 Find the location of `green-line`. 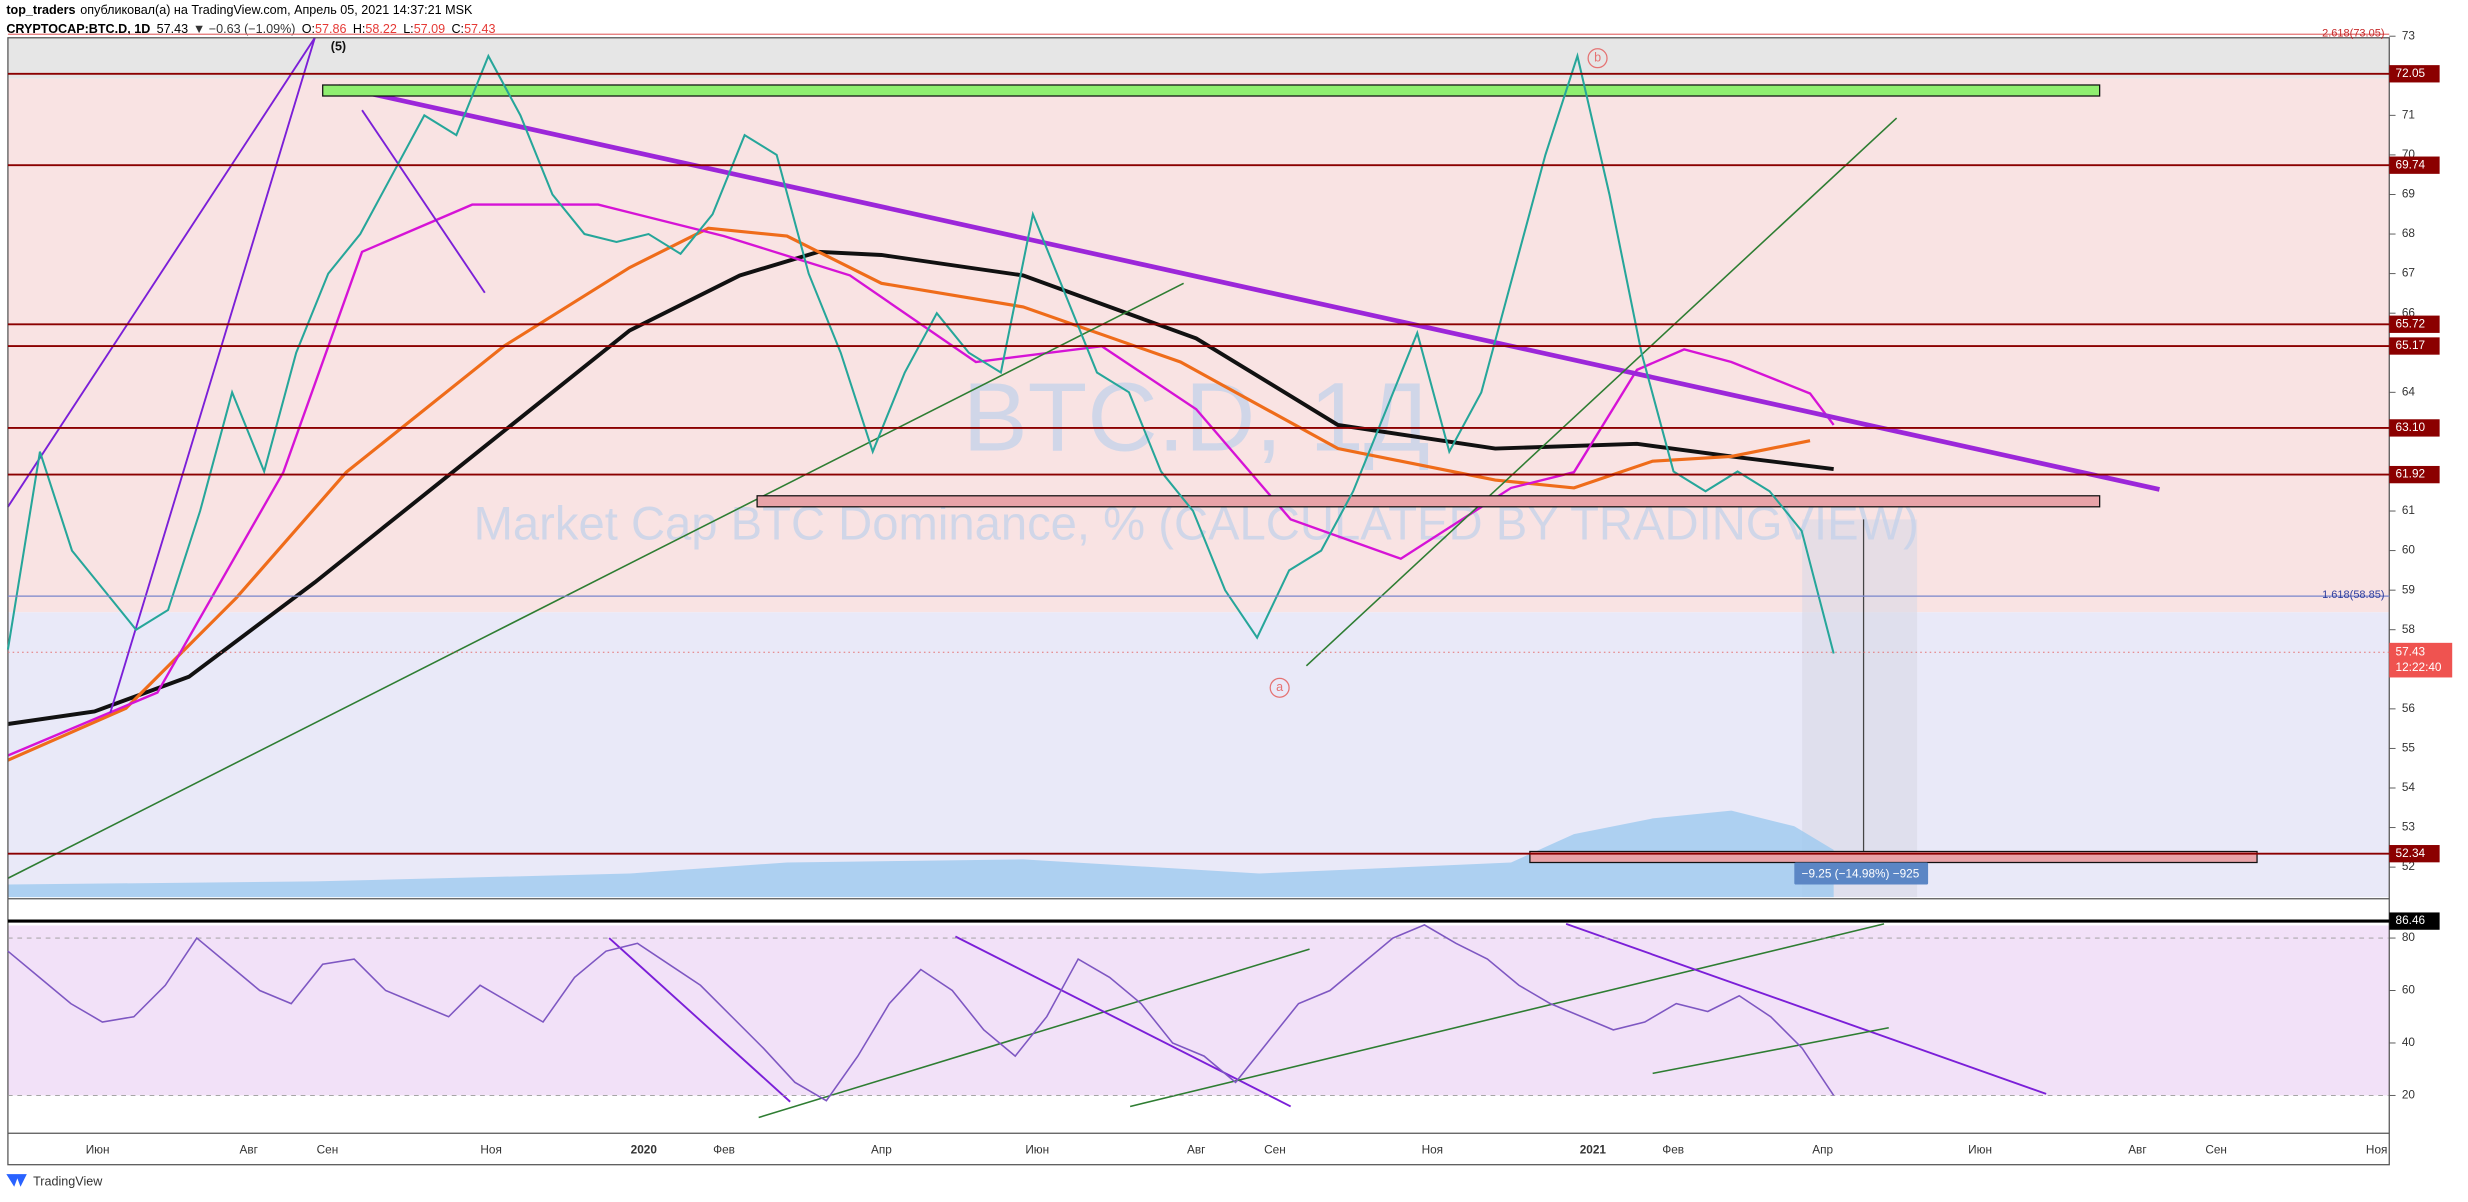

green-line is located at coordinates (1601, 392).